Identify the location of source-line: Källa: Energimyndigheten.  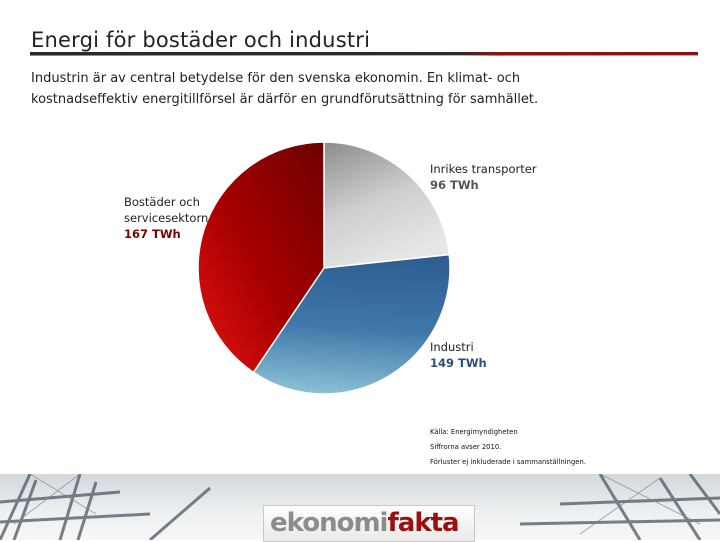
(474, 432).